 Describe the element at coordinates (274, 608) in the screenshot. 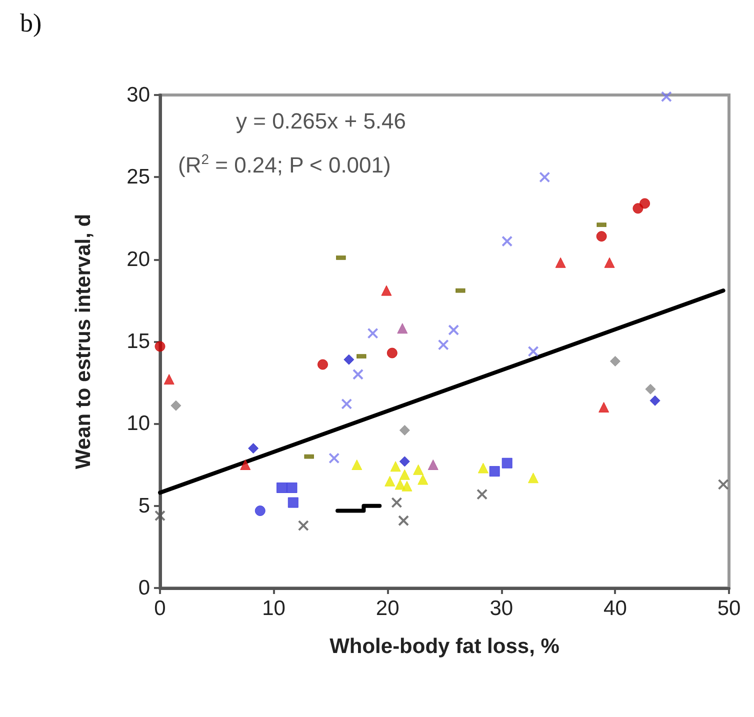

I see `x-tick-label: 10` at that location.